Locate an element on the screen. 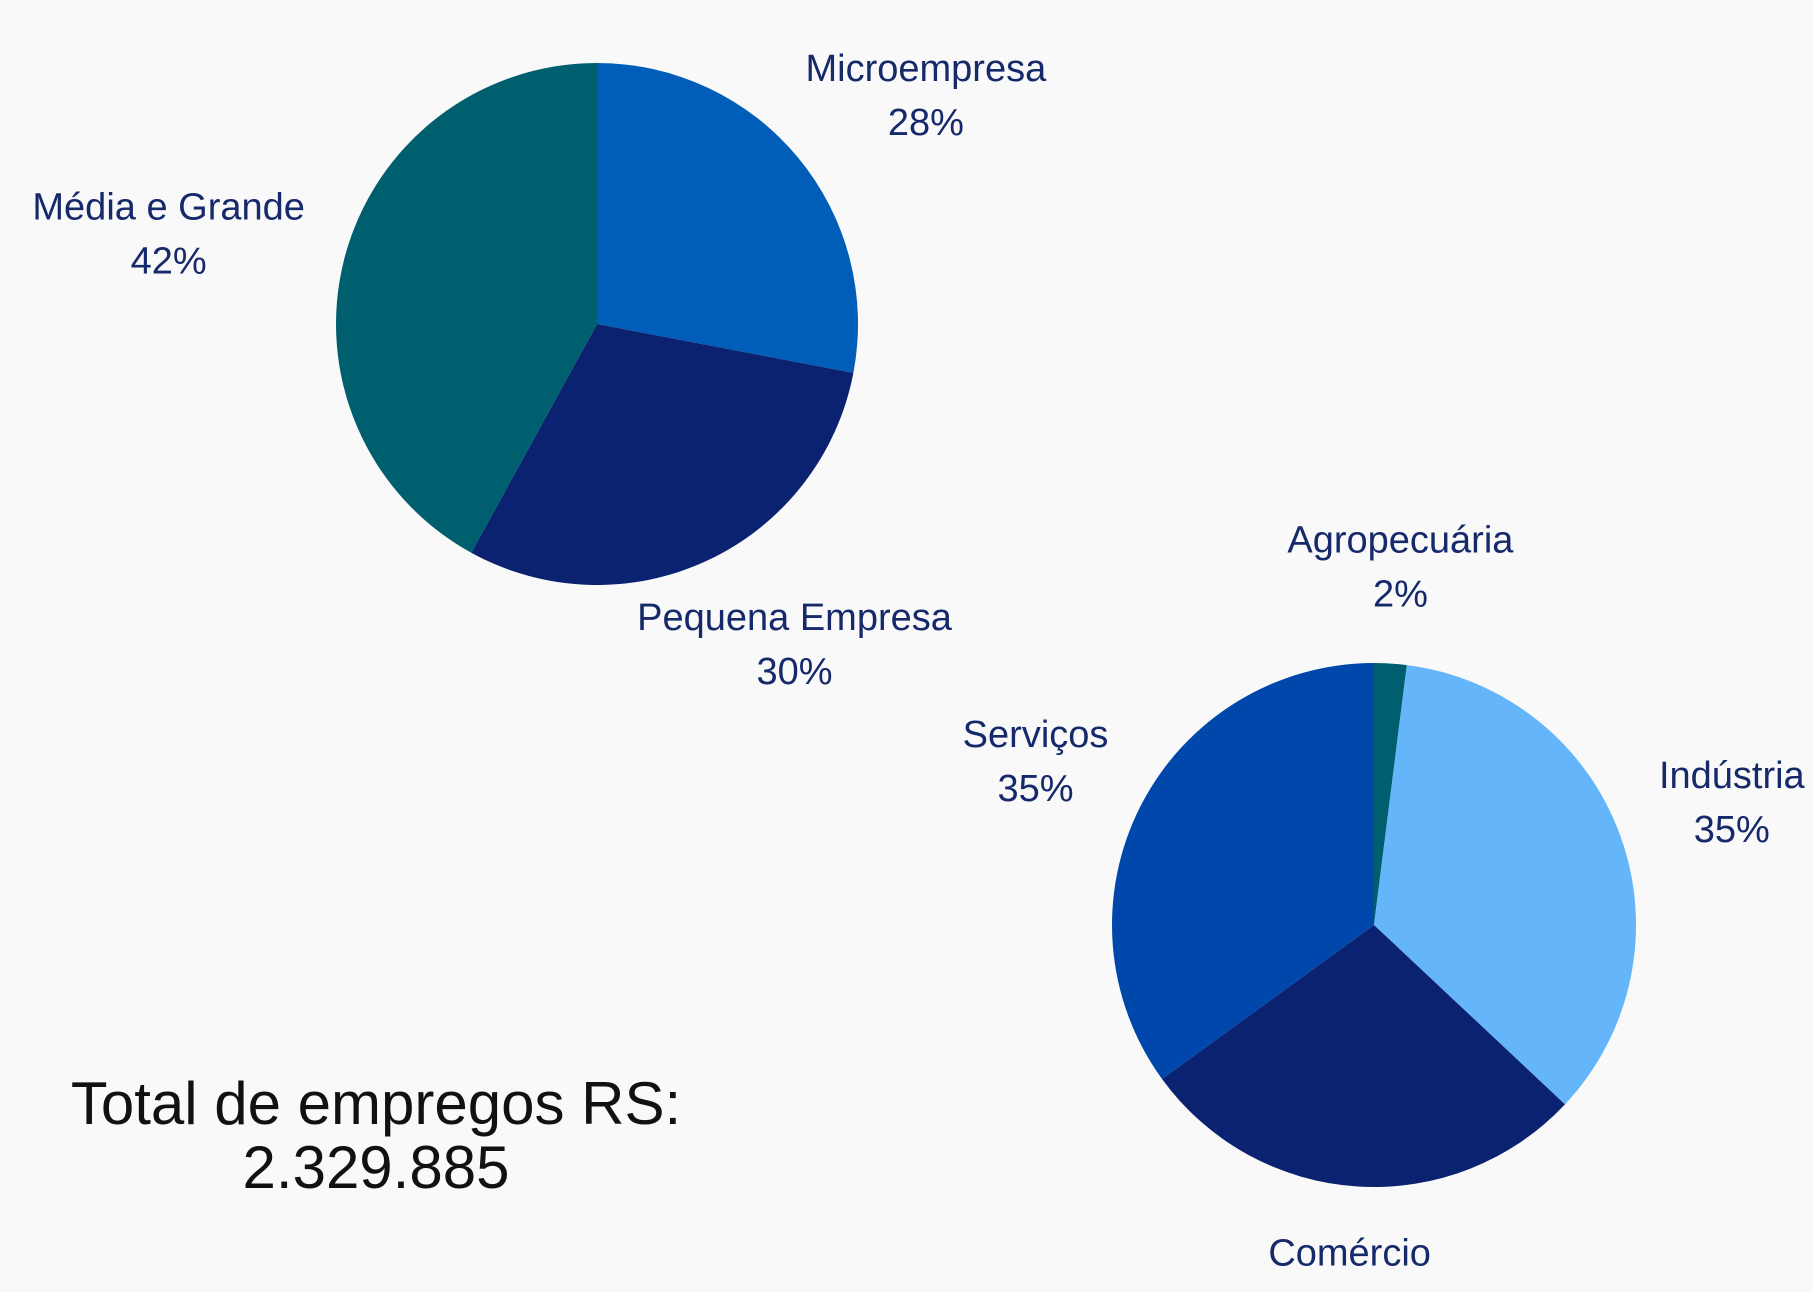 The image size is (1813, 1292). category-label: Microempresa is located at coordinates (926, 69).